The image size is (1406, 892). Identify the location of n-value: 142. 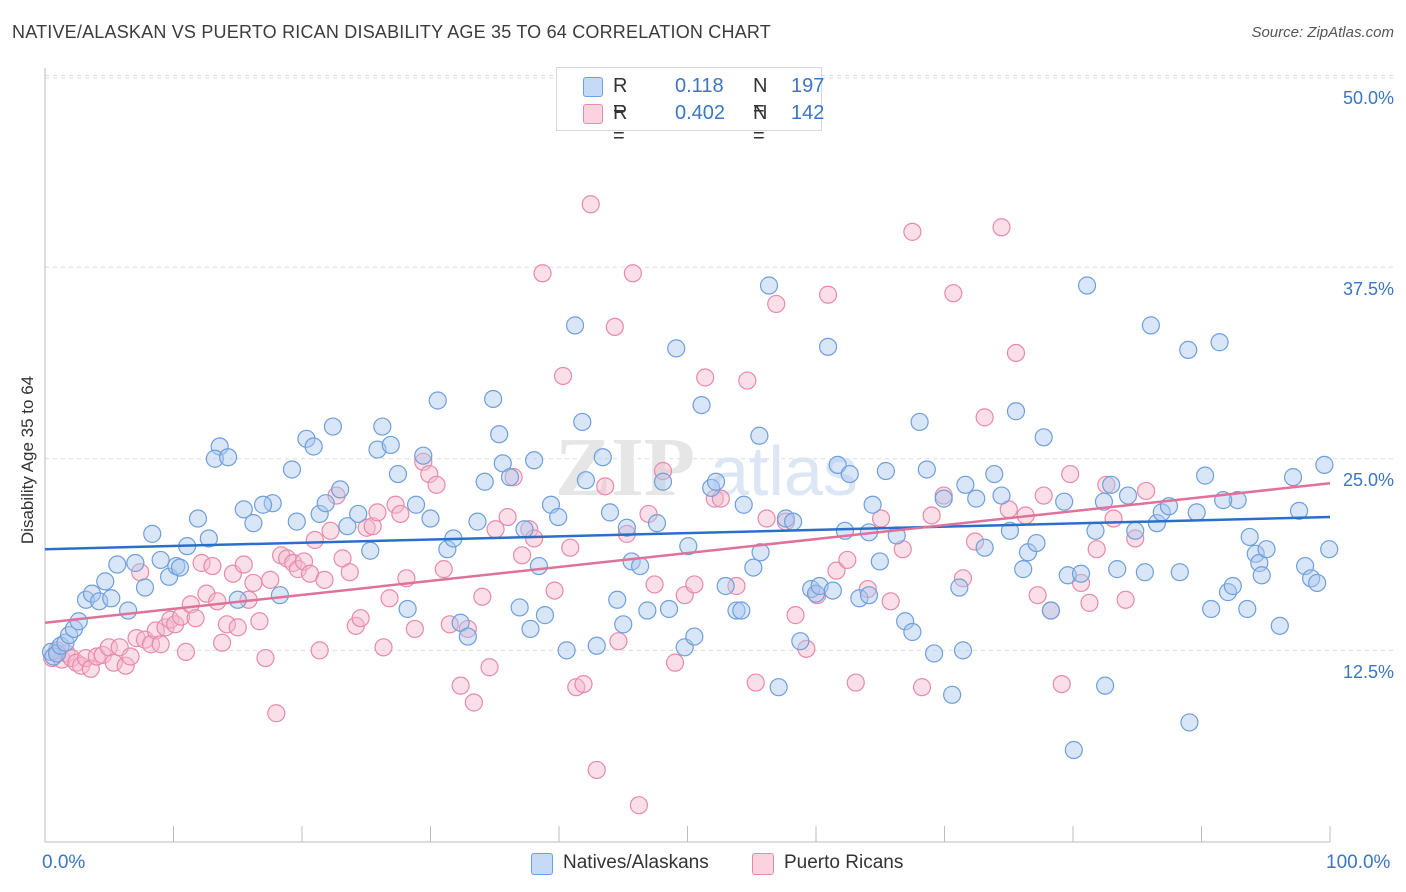
(808, 113).